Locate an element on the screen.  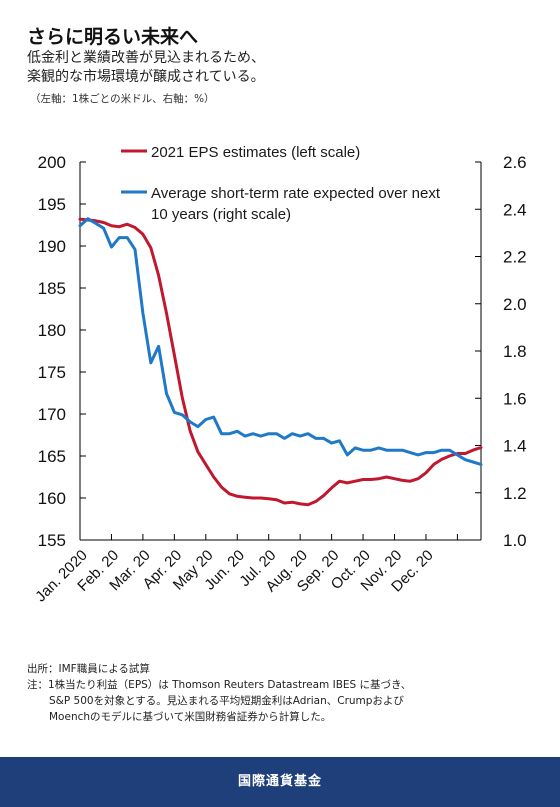
chart-title: さらに明るい未来へ is located at coordinates (113, 37).